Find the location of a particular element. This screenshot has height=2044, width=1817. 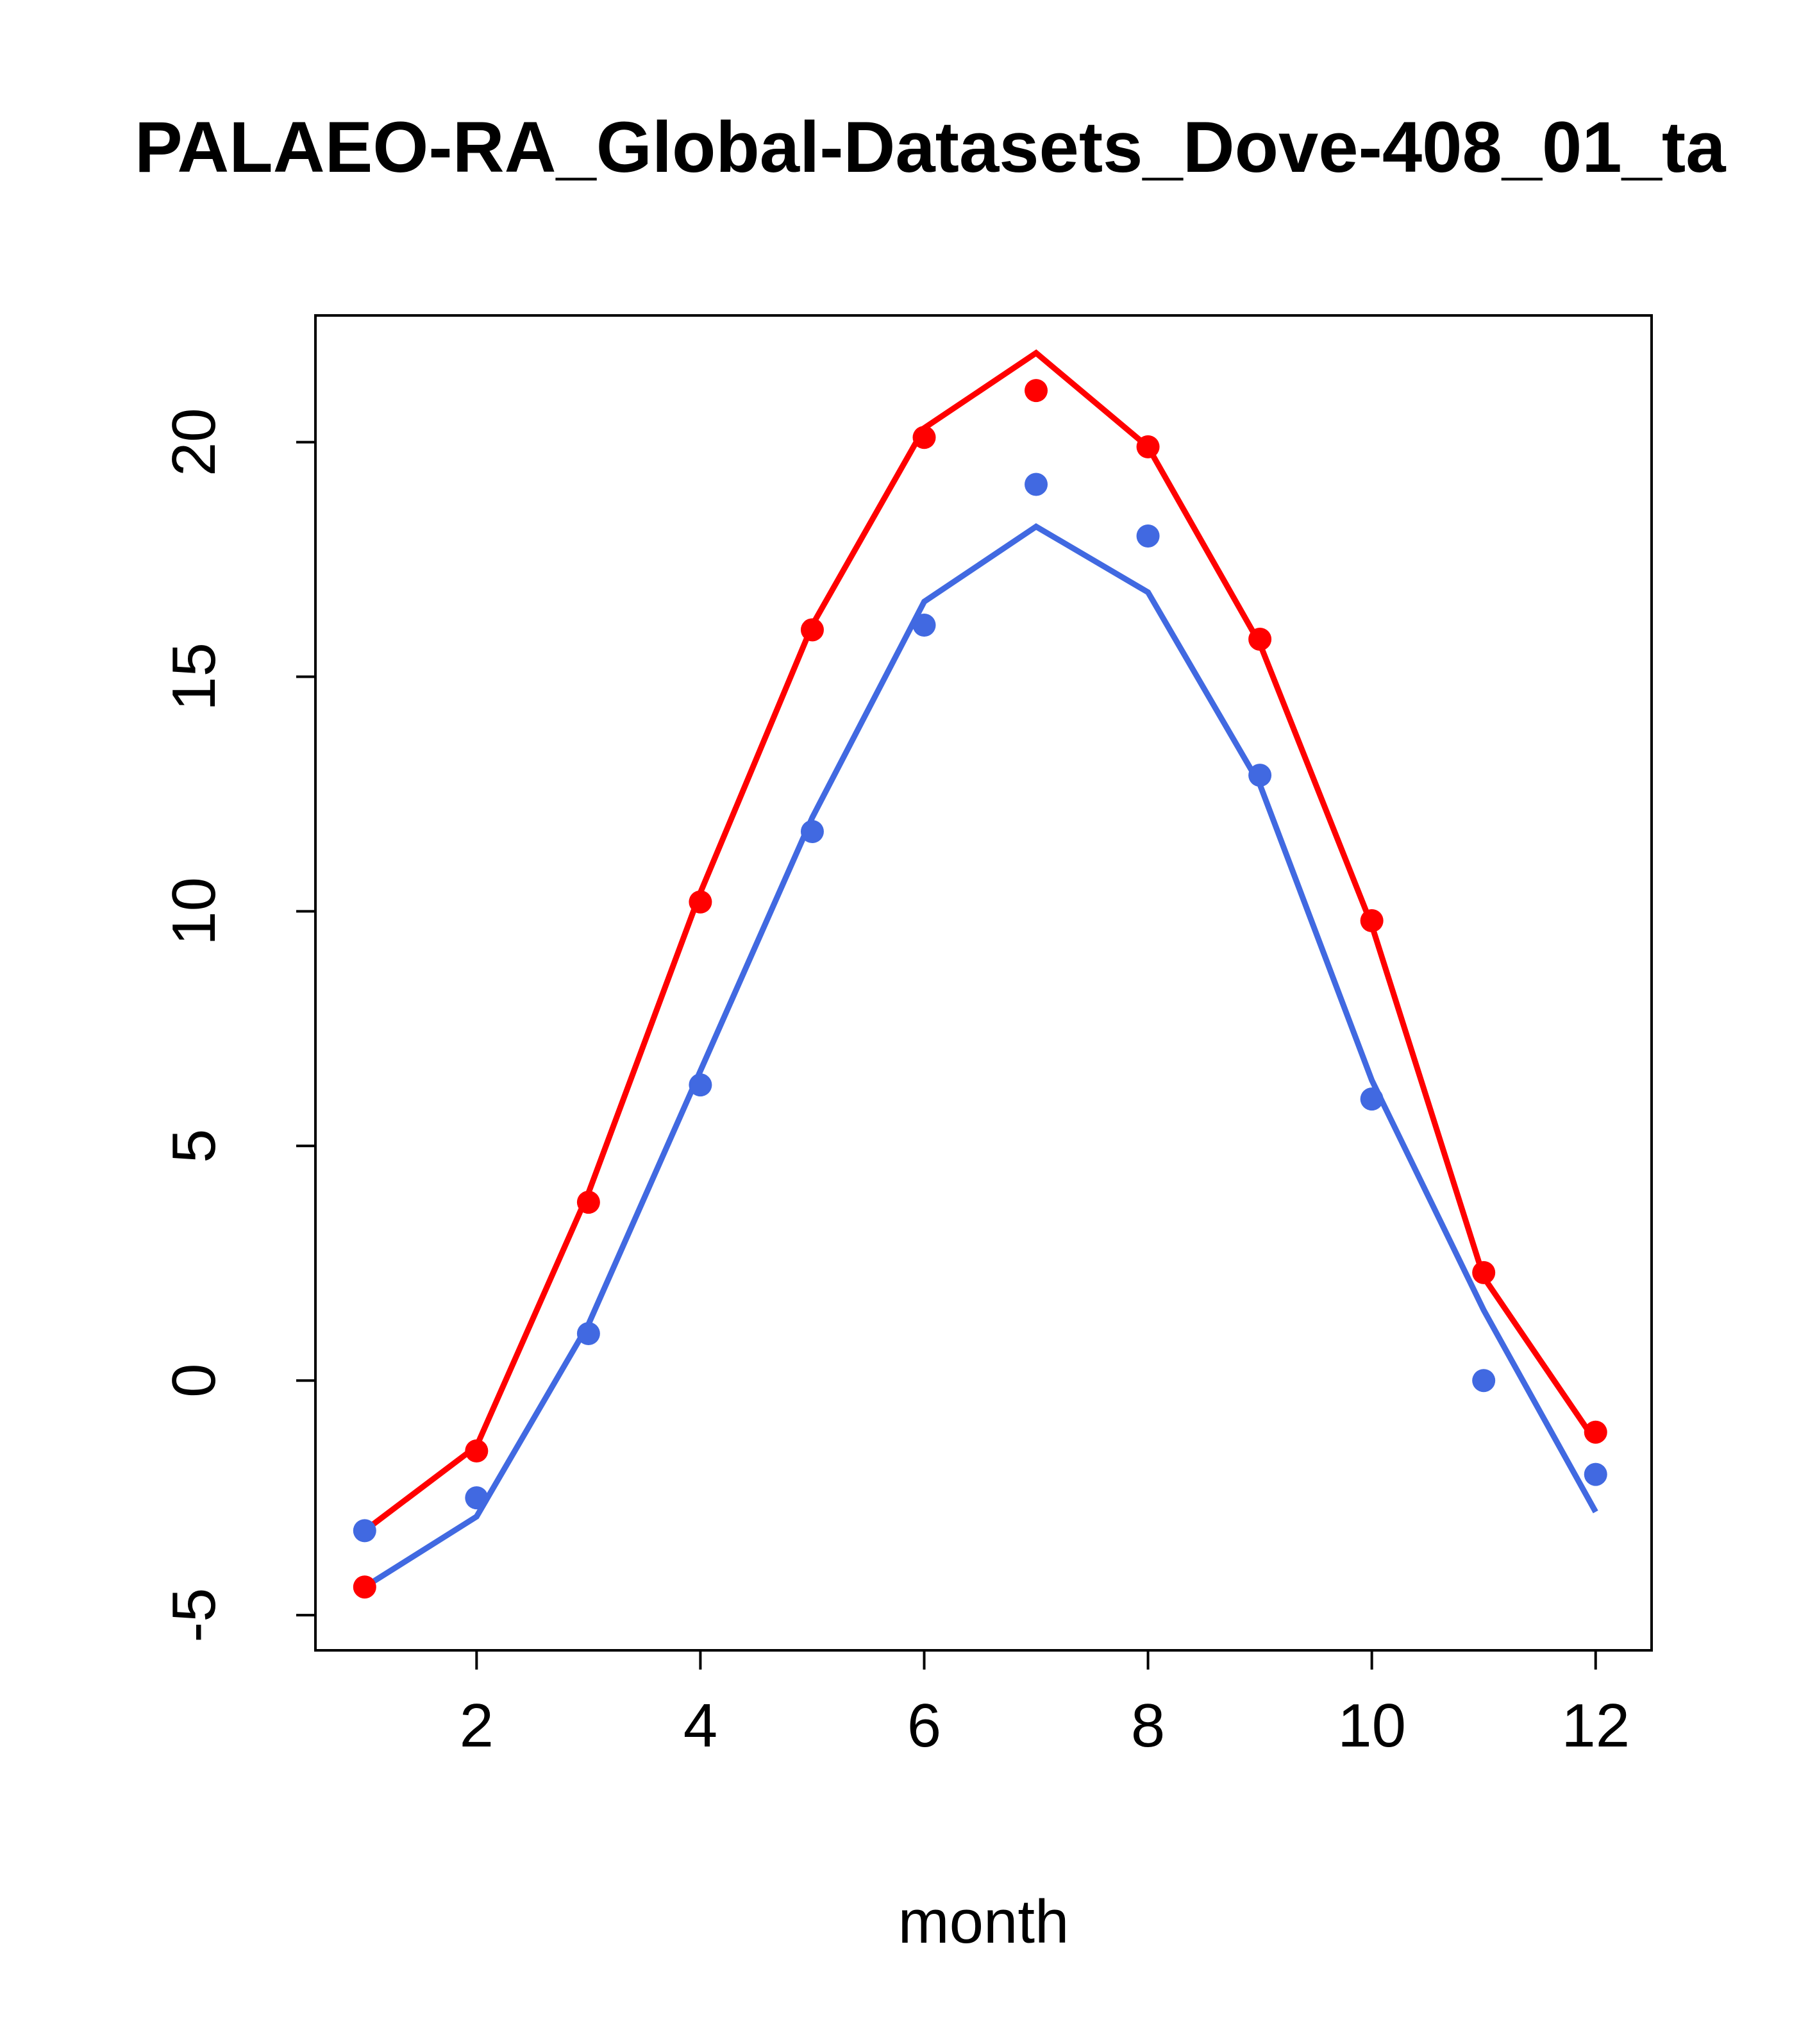

x-axis-label: month is located at coordinates (984, 1922).